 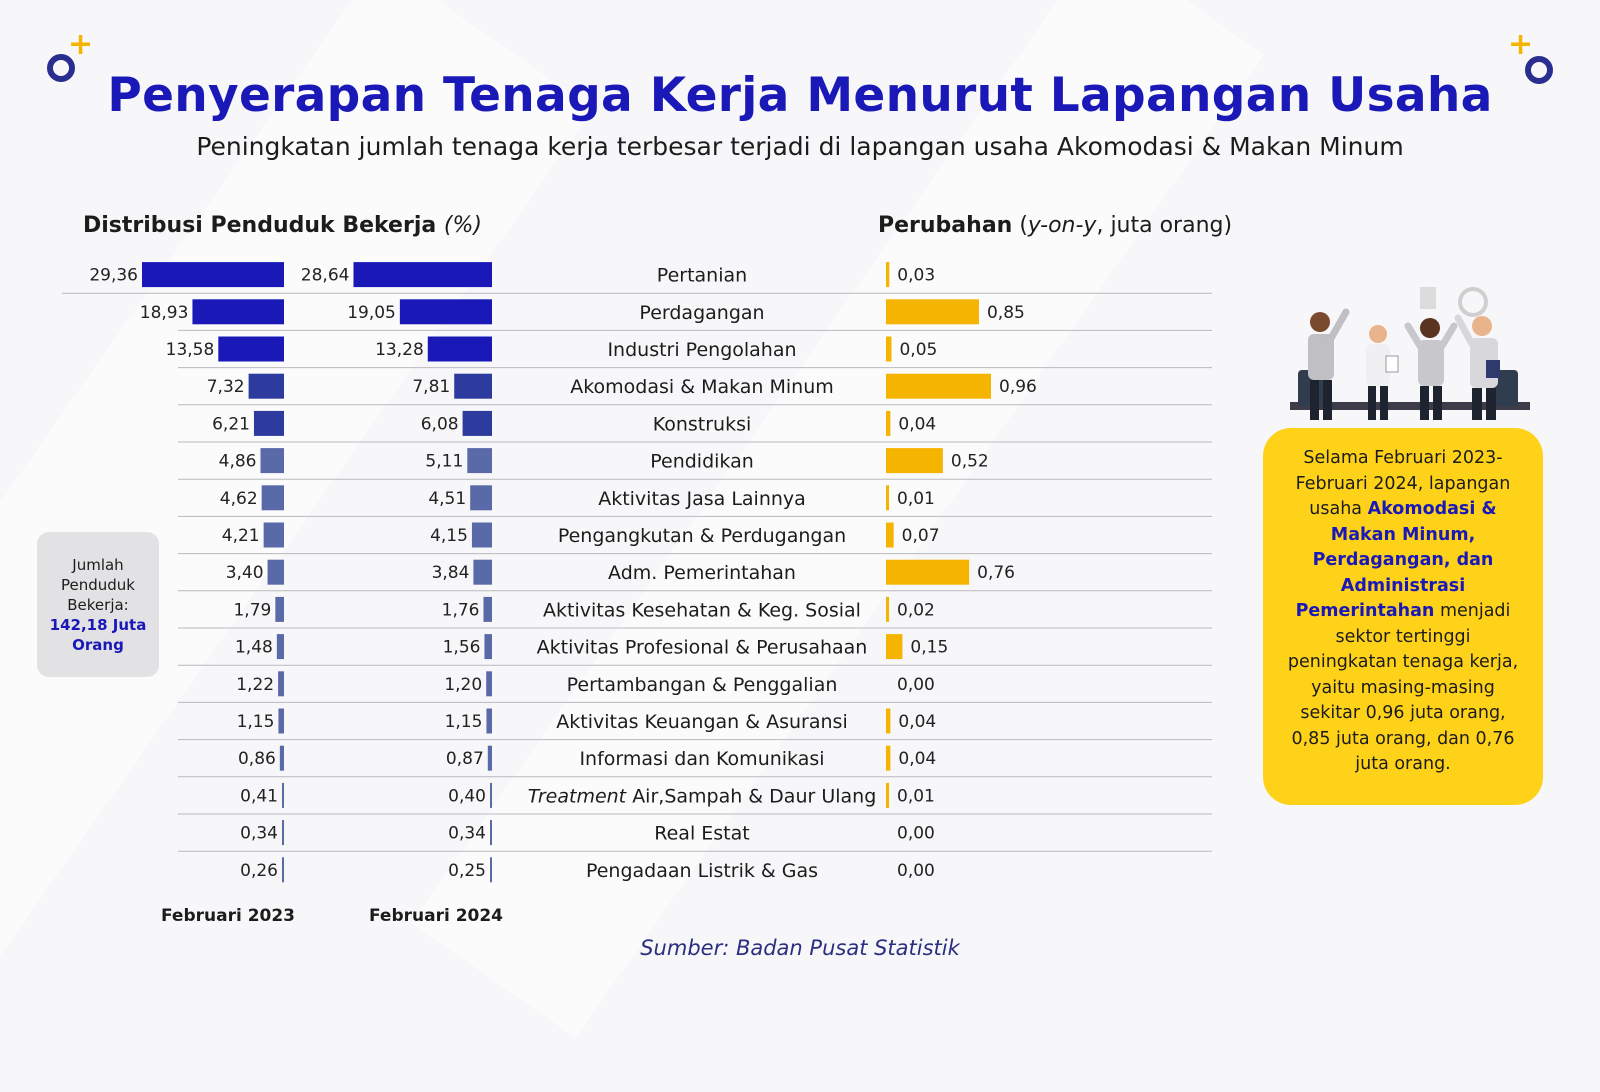 What do you see at coordinates (1055, 225) in the screenshot?
I see `change-heading: Perubahan (y-on-y, juta orang)` at bounding box center [1055, 225].